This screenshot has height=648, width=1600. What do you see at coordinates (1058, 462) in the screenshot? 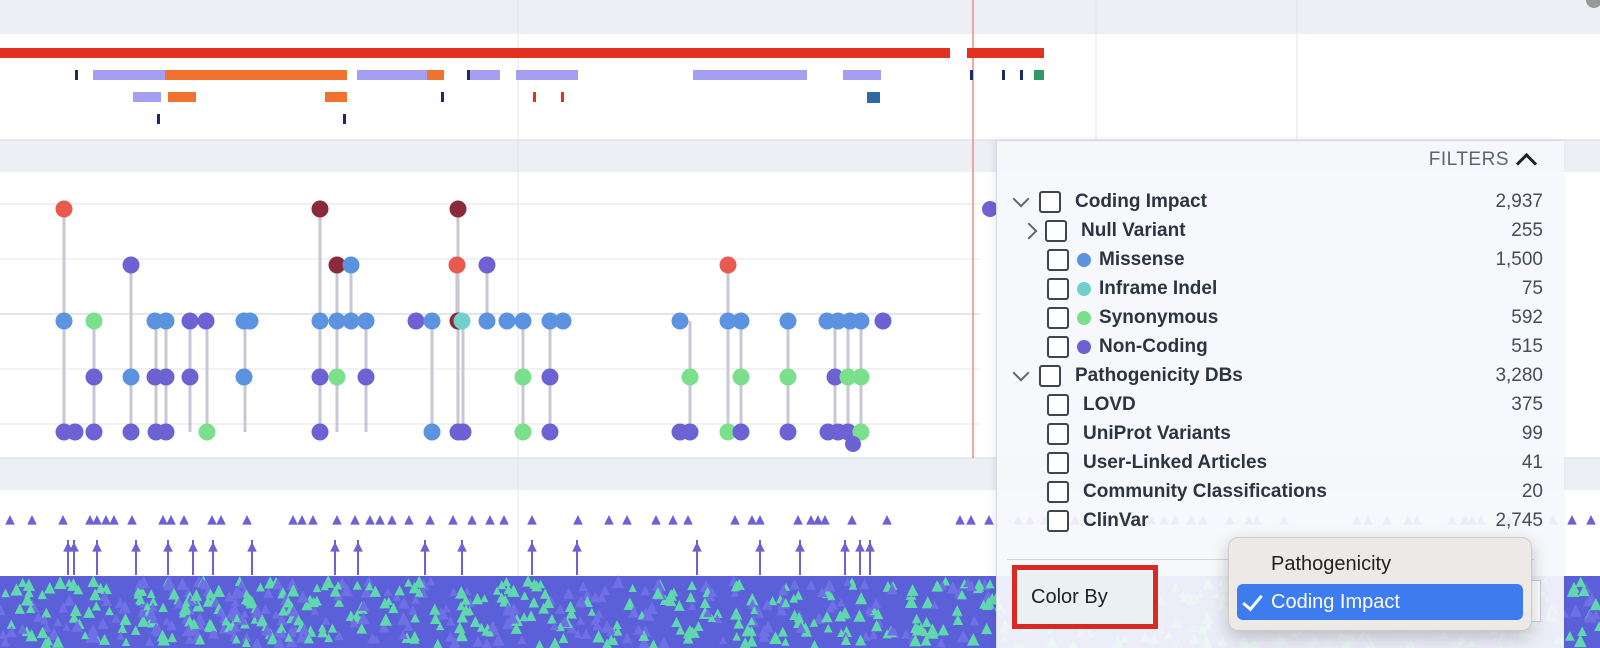
I see `checkbox` at bounding box center [1058, 462].